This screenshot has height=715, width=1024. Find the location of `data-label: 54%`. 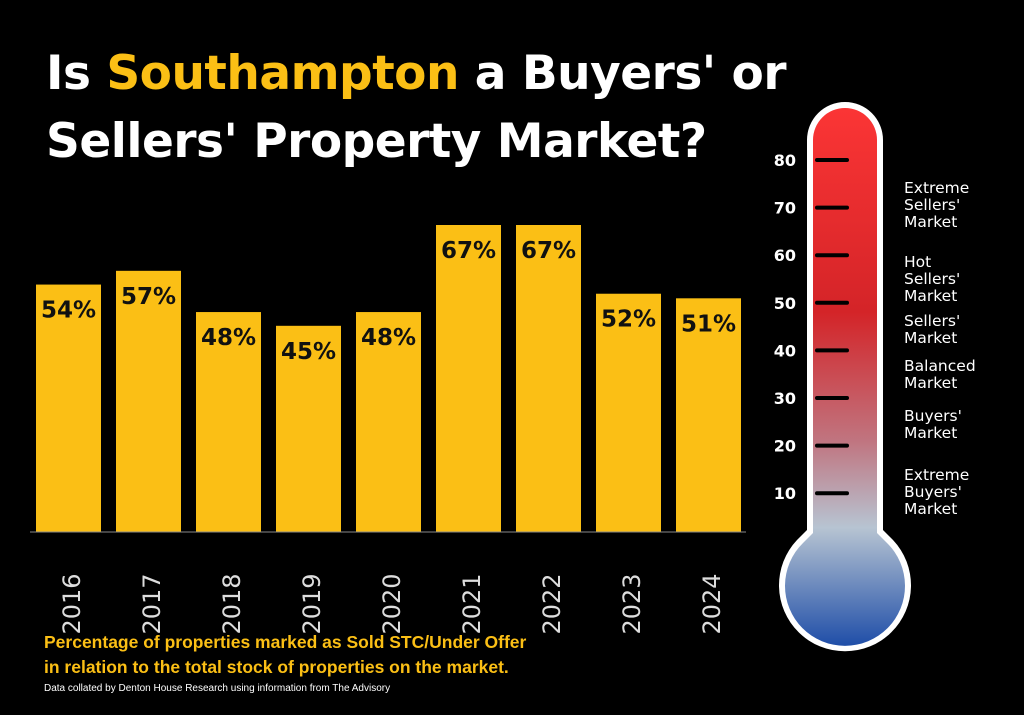

data-label: 54% is located at coordinates (68, 311).